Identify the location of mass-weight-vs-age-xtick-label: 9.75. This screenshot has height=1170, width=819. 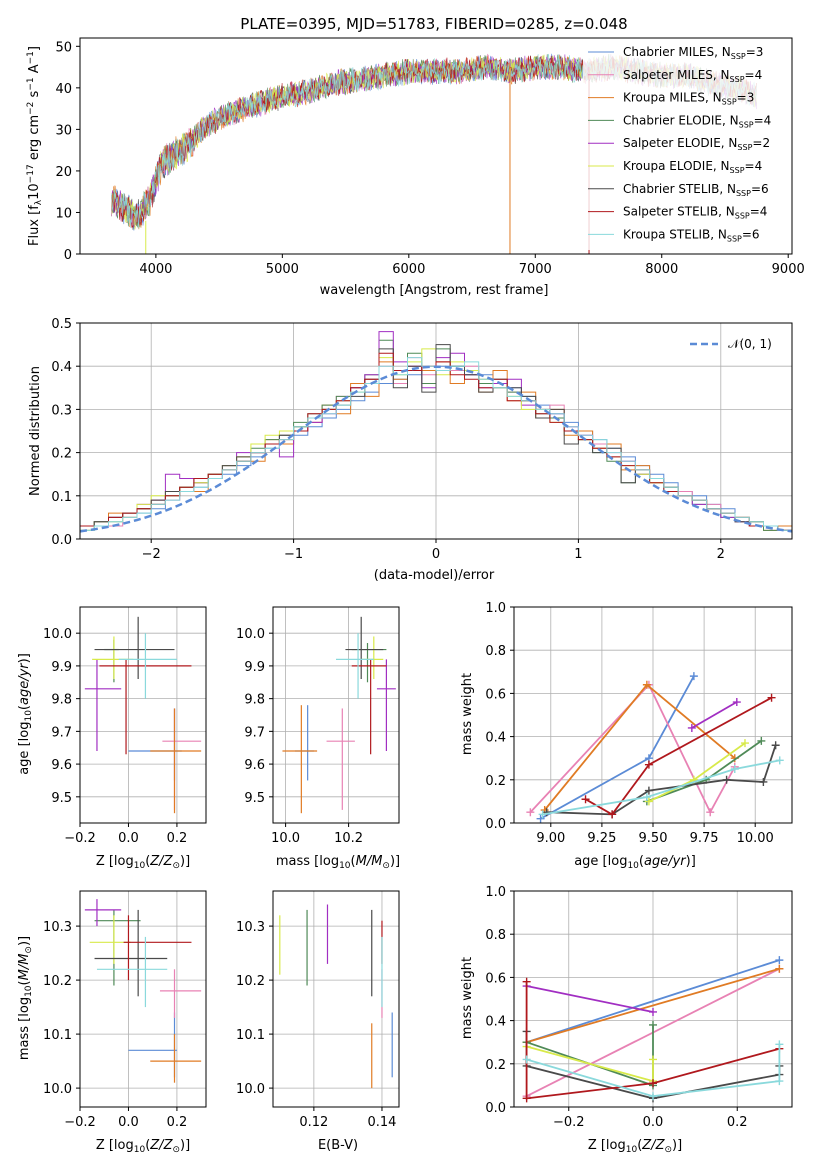
(704, 838).